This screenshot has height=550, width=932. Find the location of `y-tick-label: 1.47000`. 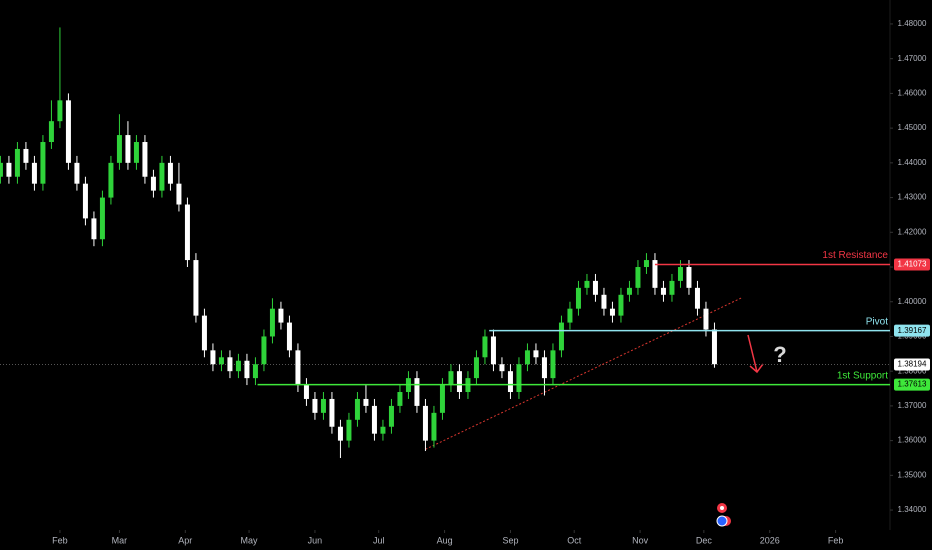

y-tick-label: 1.47000 is located at coordinates (912, 58).